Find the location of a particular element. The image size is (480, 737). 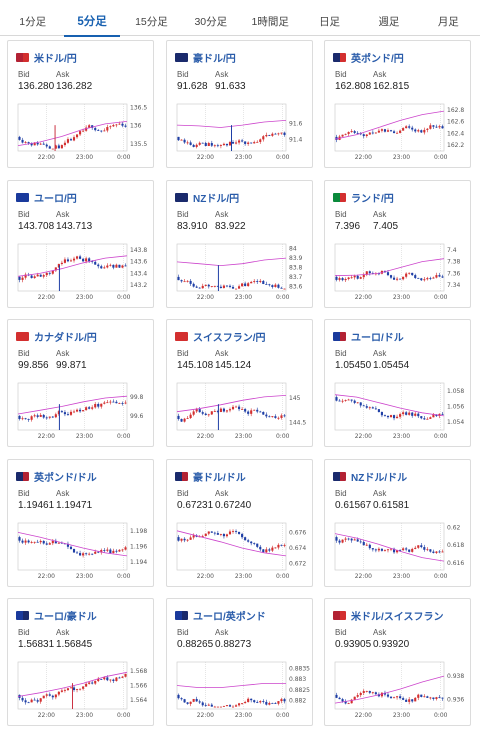

tab-6: 週足 is located at coordinates (389, 22).